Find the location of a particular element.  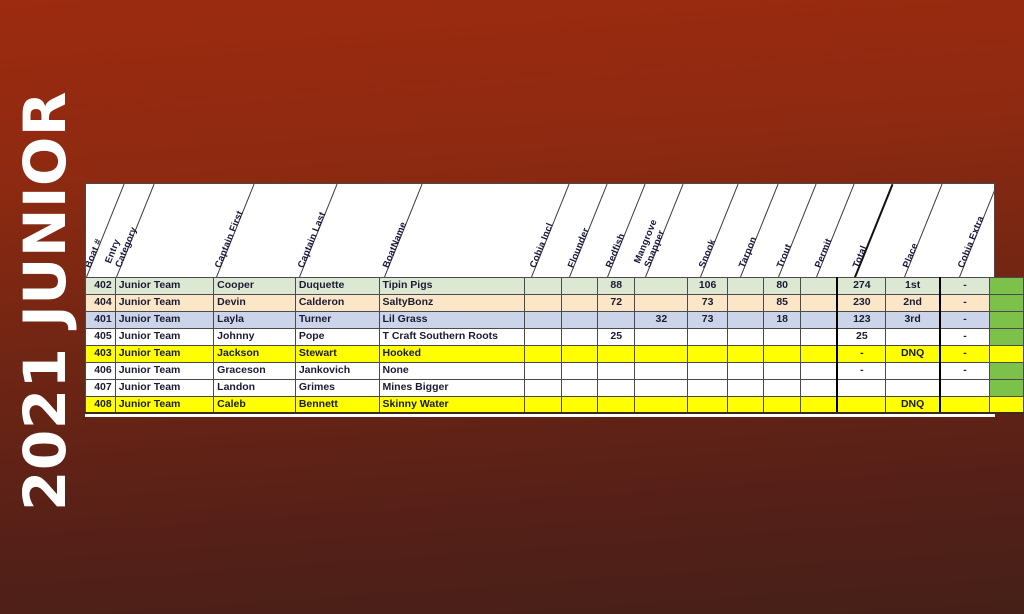

cell-last: Stewart is located at coordinates (337, 353).